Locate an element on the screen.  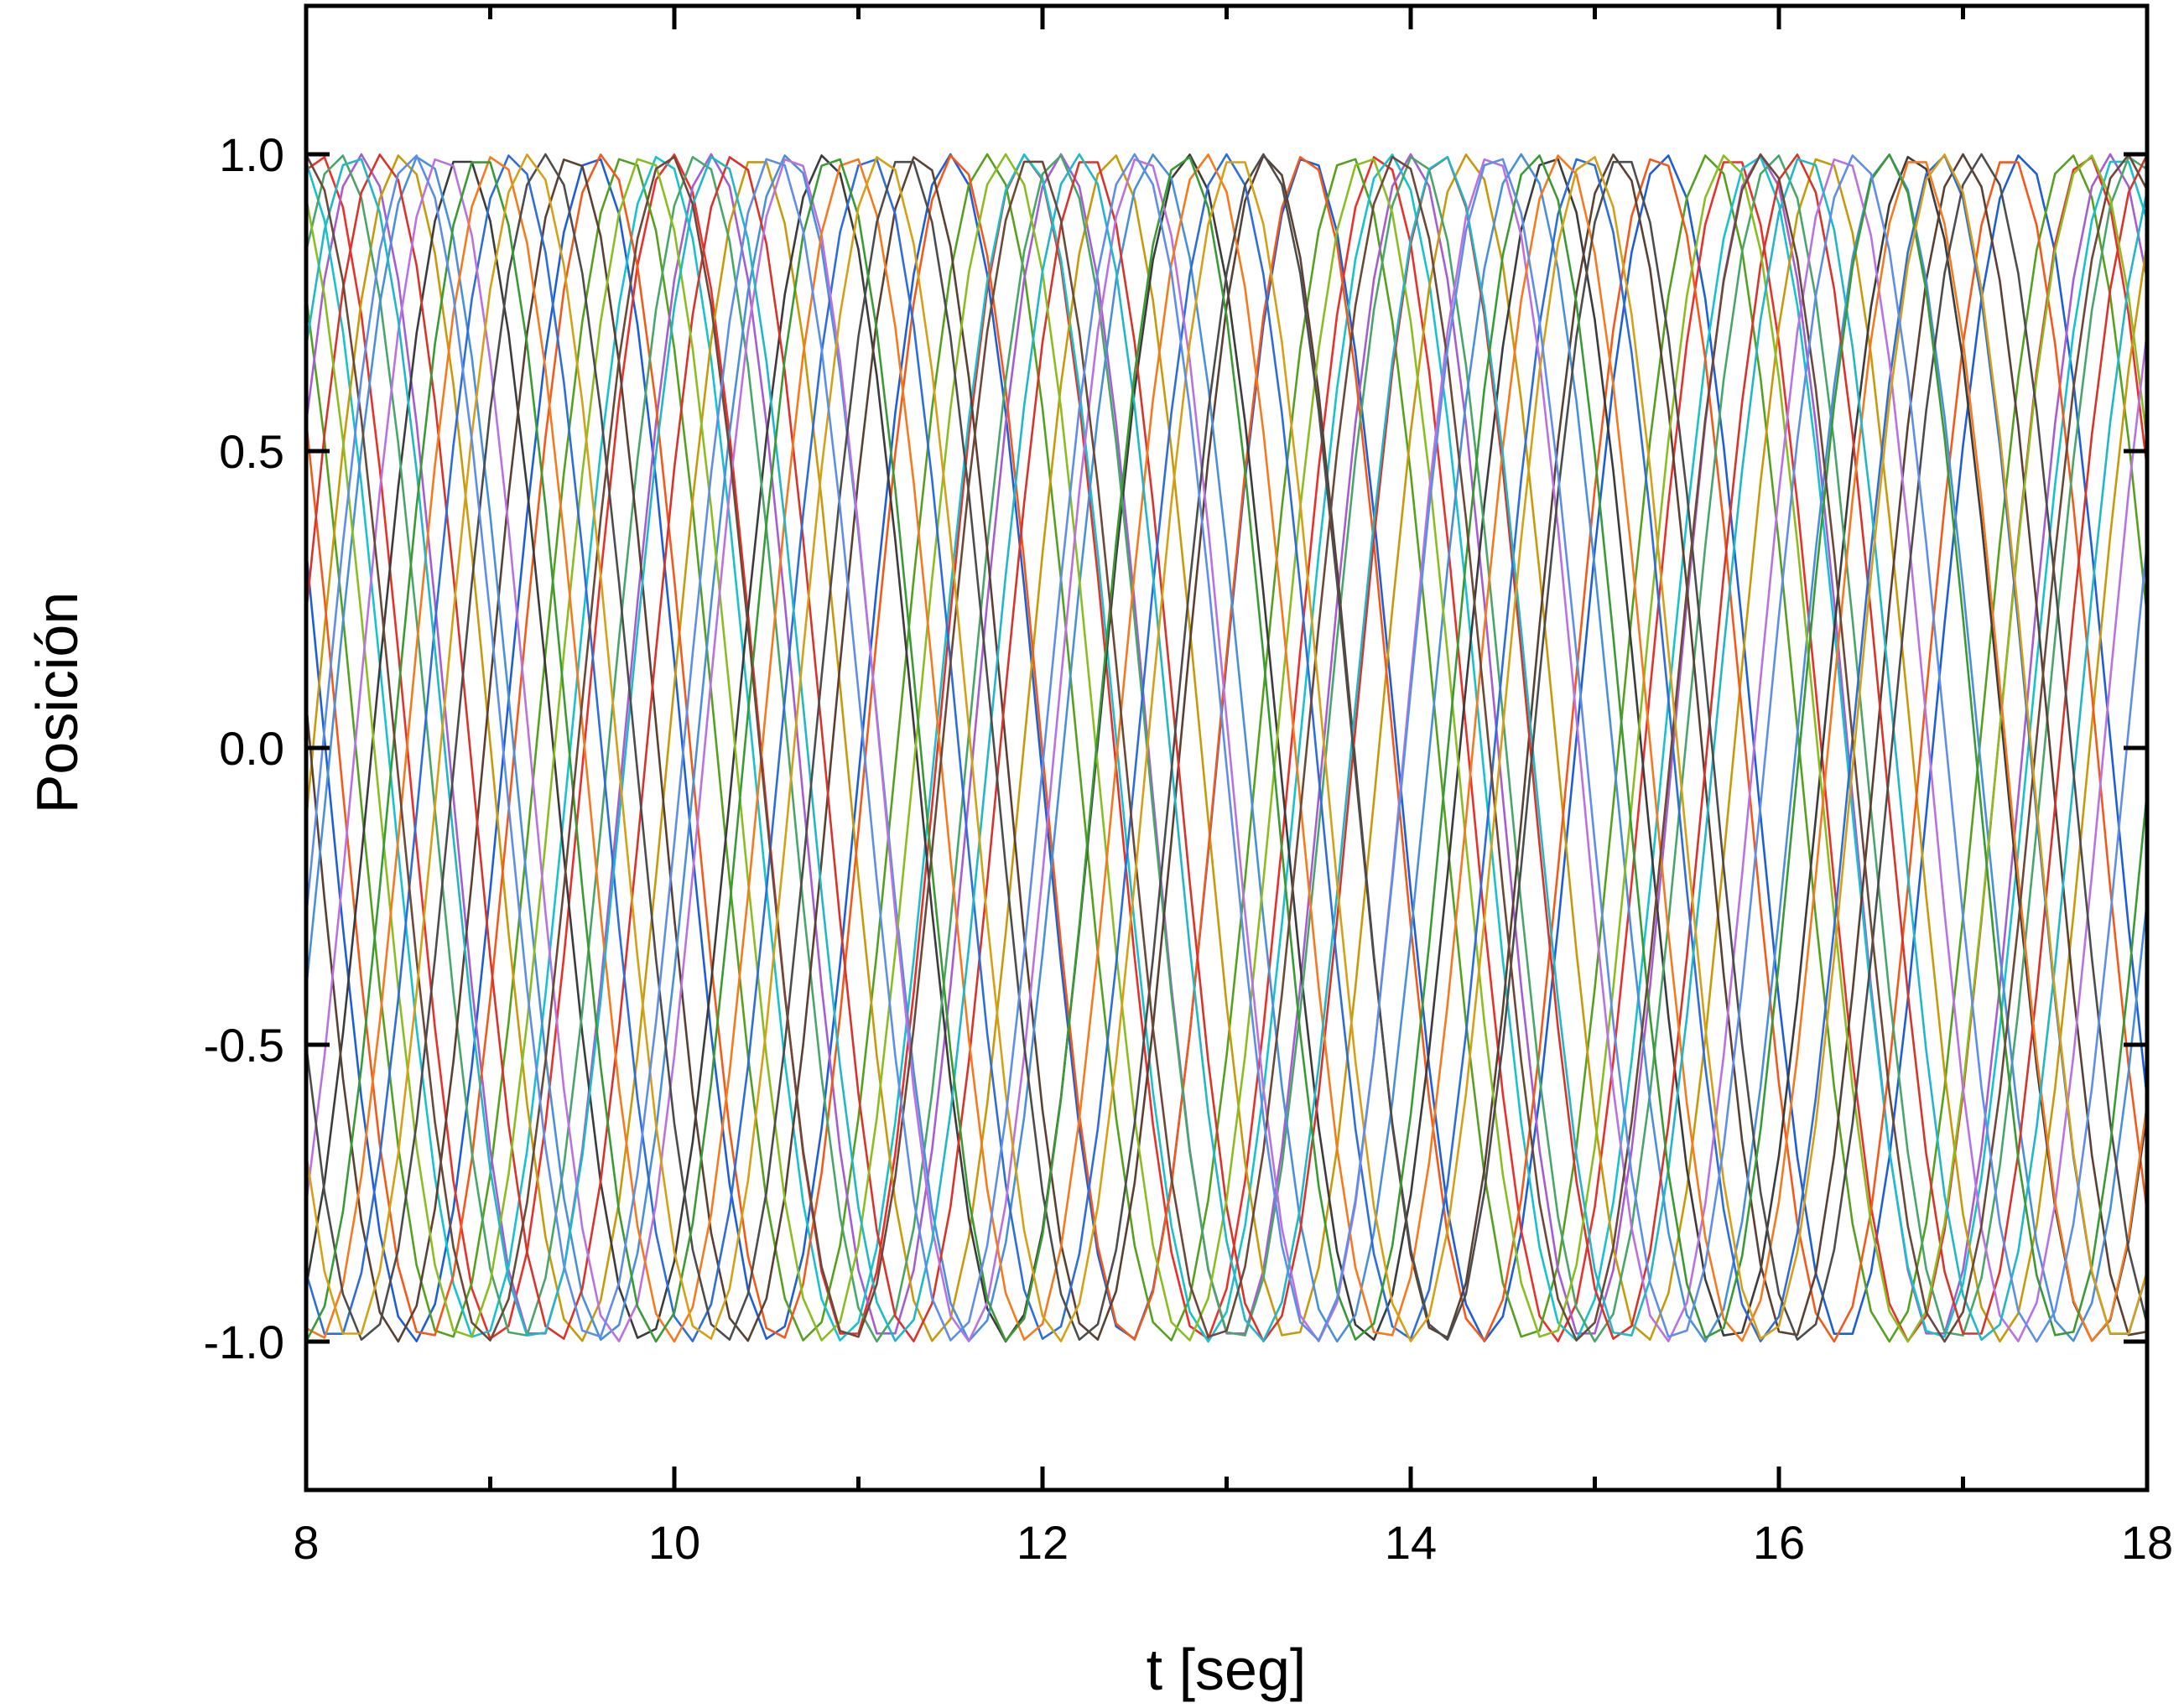
y-tick-label-0: 1.0 is located at coordinates (251, 155).